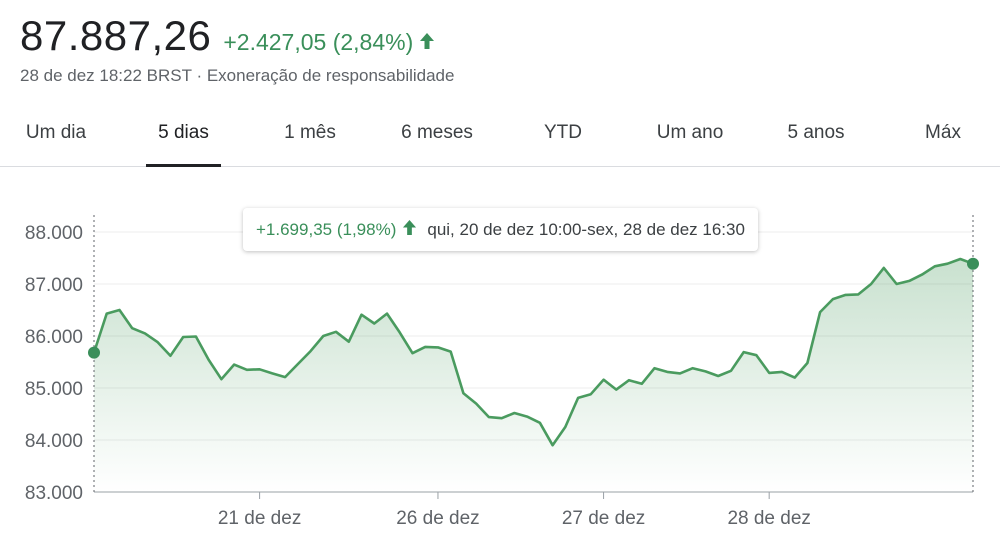 This screenshot has height=548, width=1000. Describe the element at coordinates (54, 389) in the screenshot. I see `y-tick-label: 85.000` at that location.